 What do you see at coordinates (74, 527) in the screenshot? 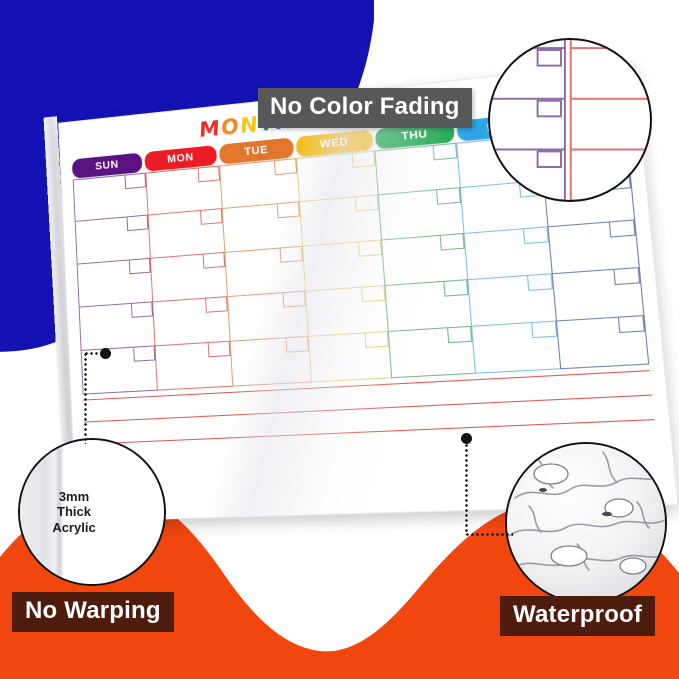
I see `acrylic-text-line-3: Acrylic` at bounding box center [74, 527].